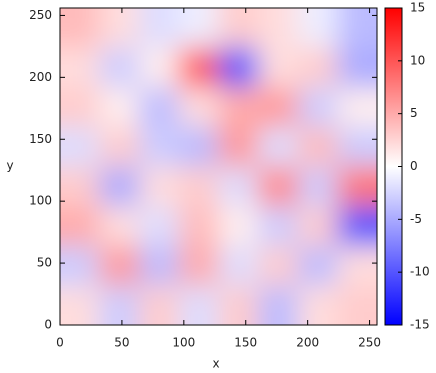 This screenshot has height=373, width=436. I want to click on x-tick-label: 50, so click(121, 343).